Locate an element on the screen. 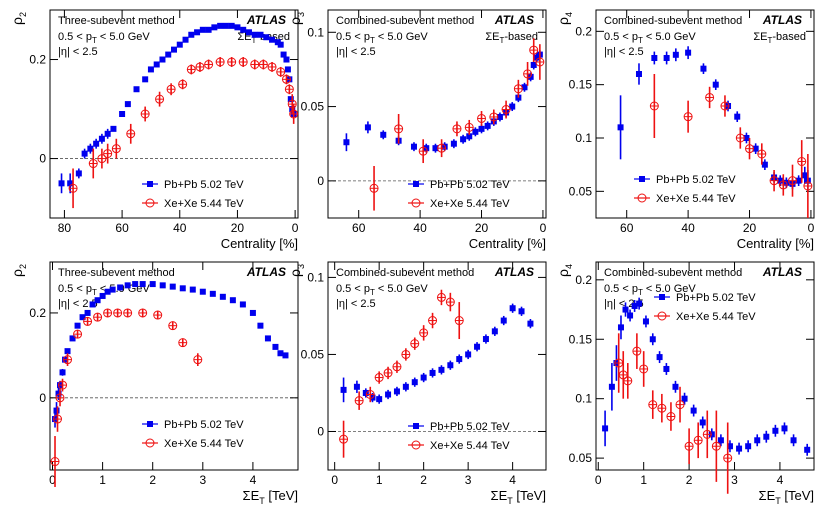 The height and width of the screenshot is (507, 830). pt-range-text: 0.5 < p is located at coordinates (75, 289).